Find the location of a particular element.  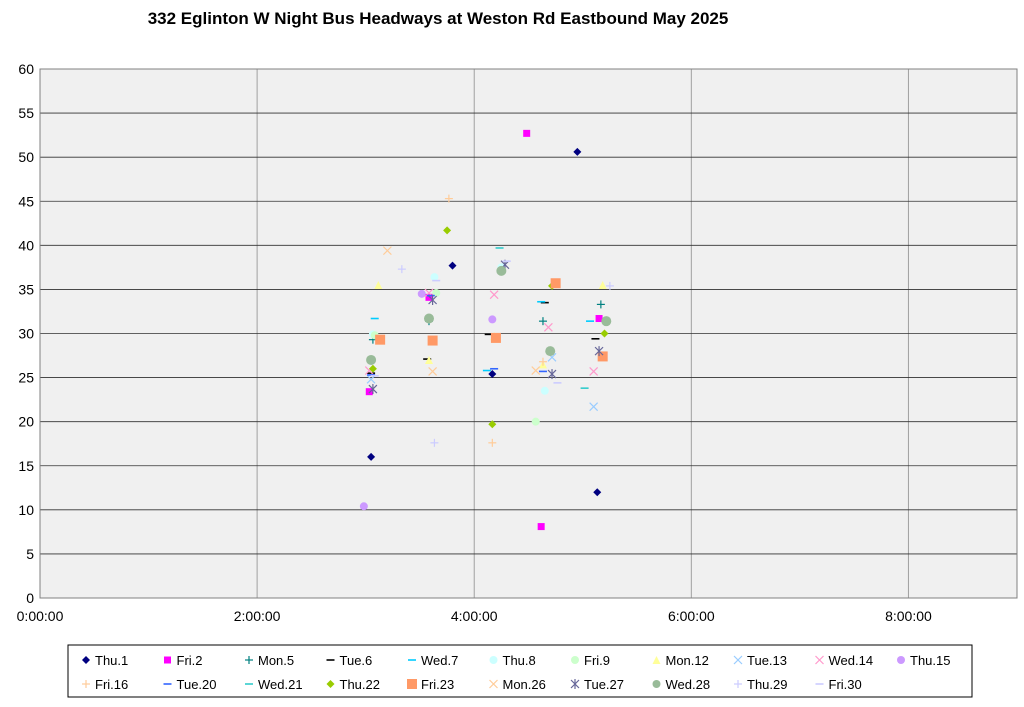

legend-item: Fri.30 is located at coordinates (838, 684).